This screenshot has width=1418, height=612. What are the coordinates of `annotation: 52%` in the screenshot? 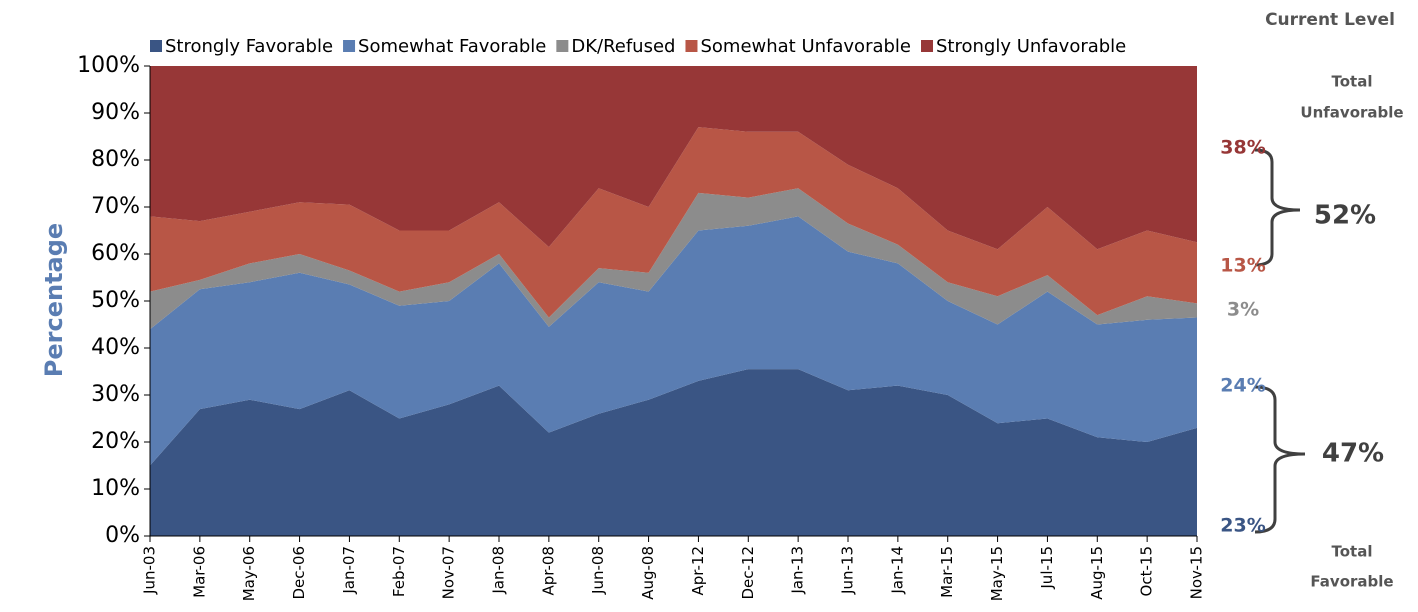 It's located at (1345, 216).